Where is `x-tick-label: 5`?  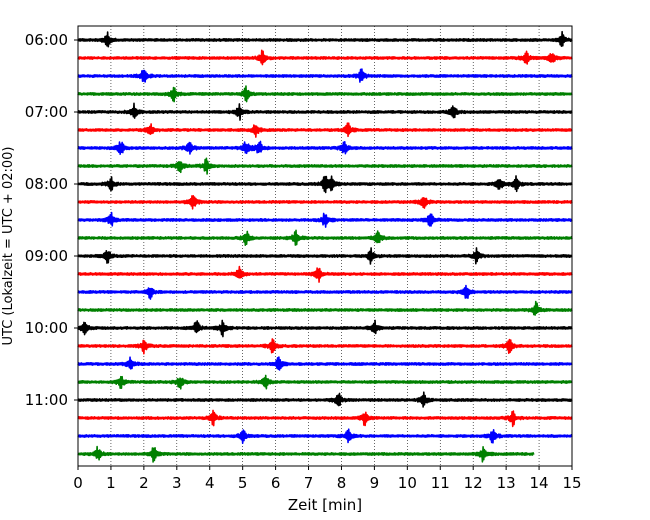 x-tick-label: 5 is located at coordinates (243, 483).